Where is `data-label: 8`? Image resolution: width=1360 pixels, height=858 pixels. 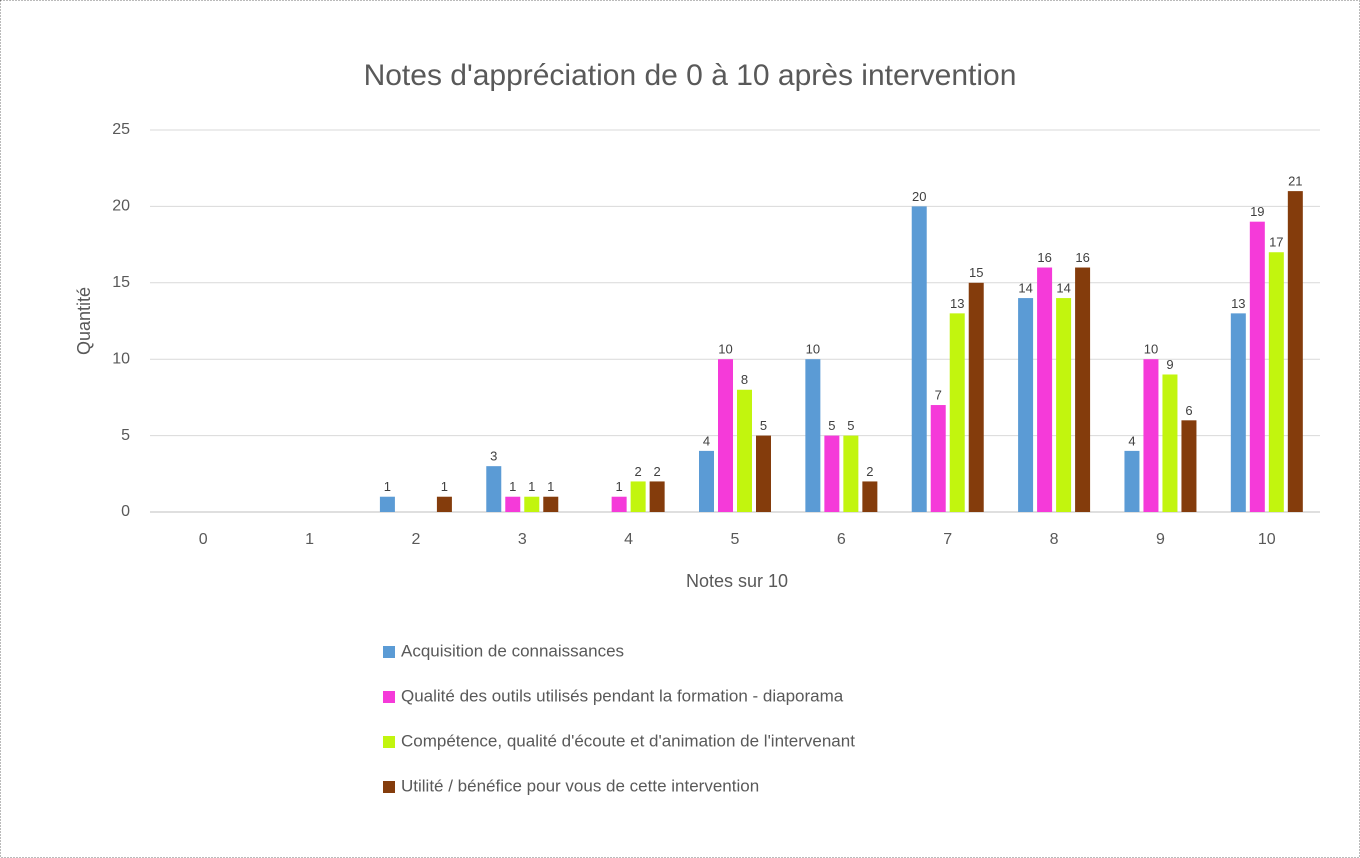
data-label: 8 is located at coordinates (744, 379).